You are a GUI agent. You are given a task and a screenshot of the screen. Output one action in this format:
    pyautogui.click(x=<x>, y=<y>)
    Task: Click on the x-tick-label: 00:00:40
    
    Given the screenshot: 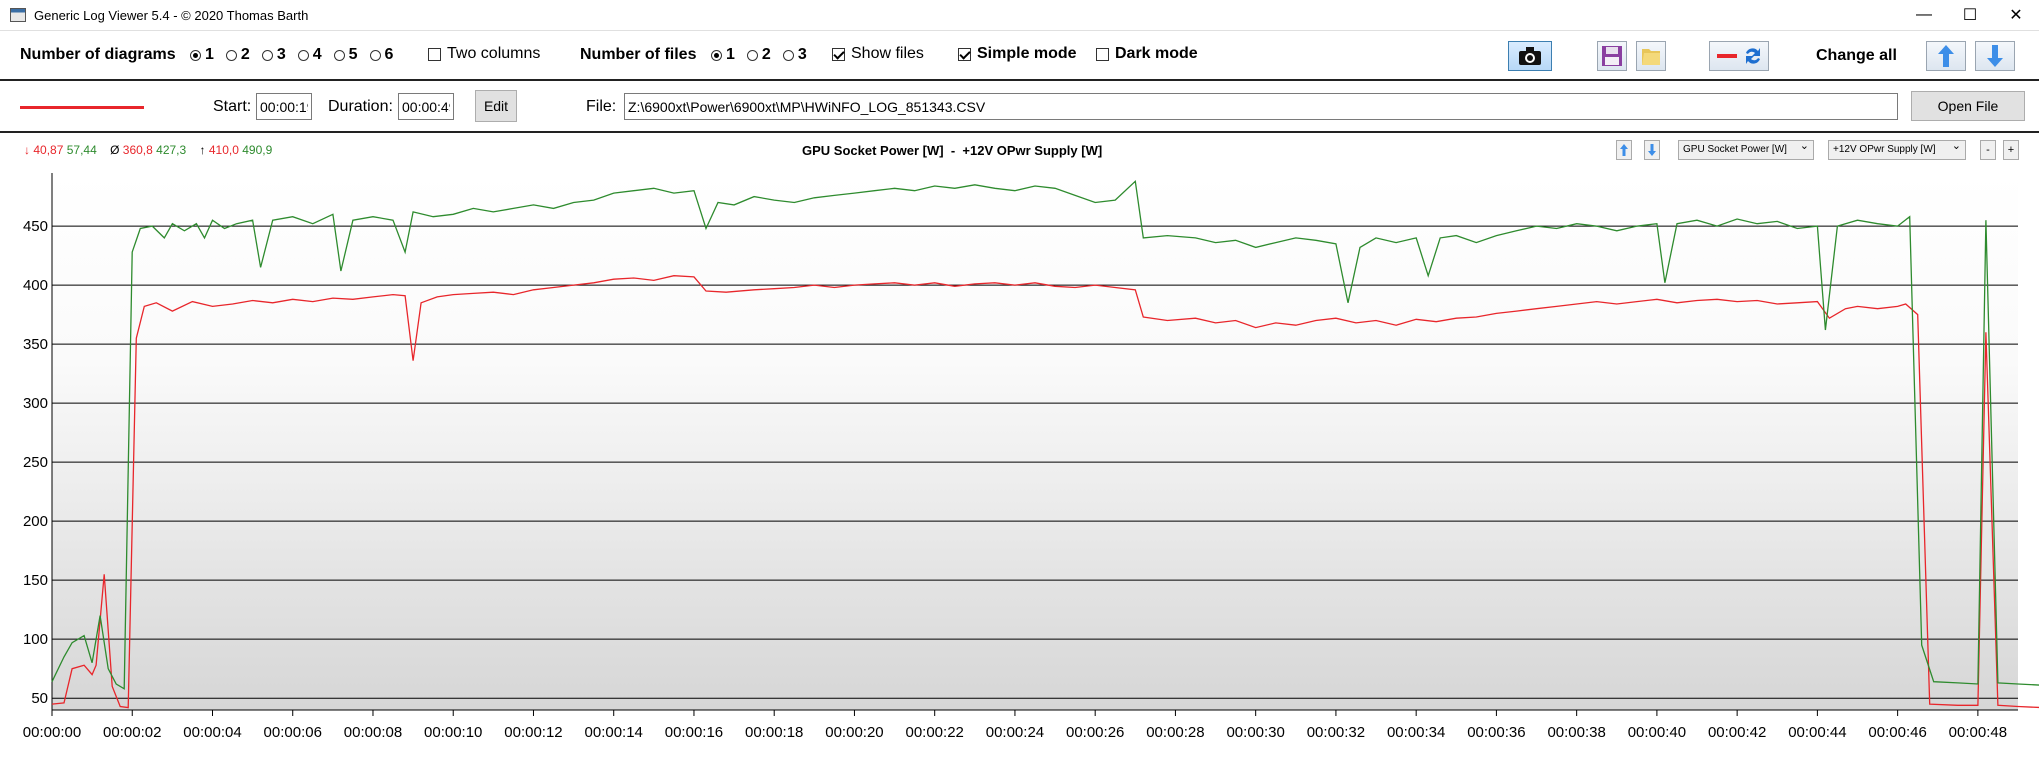 What is the action you would take?
    pyautogui.click(x=1657, y=732)
    